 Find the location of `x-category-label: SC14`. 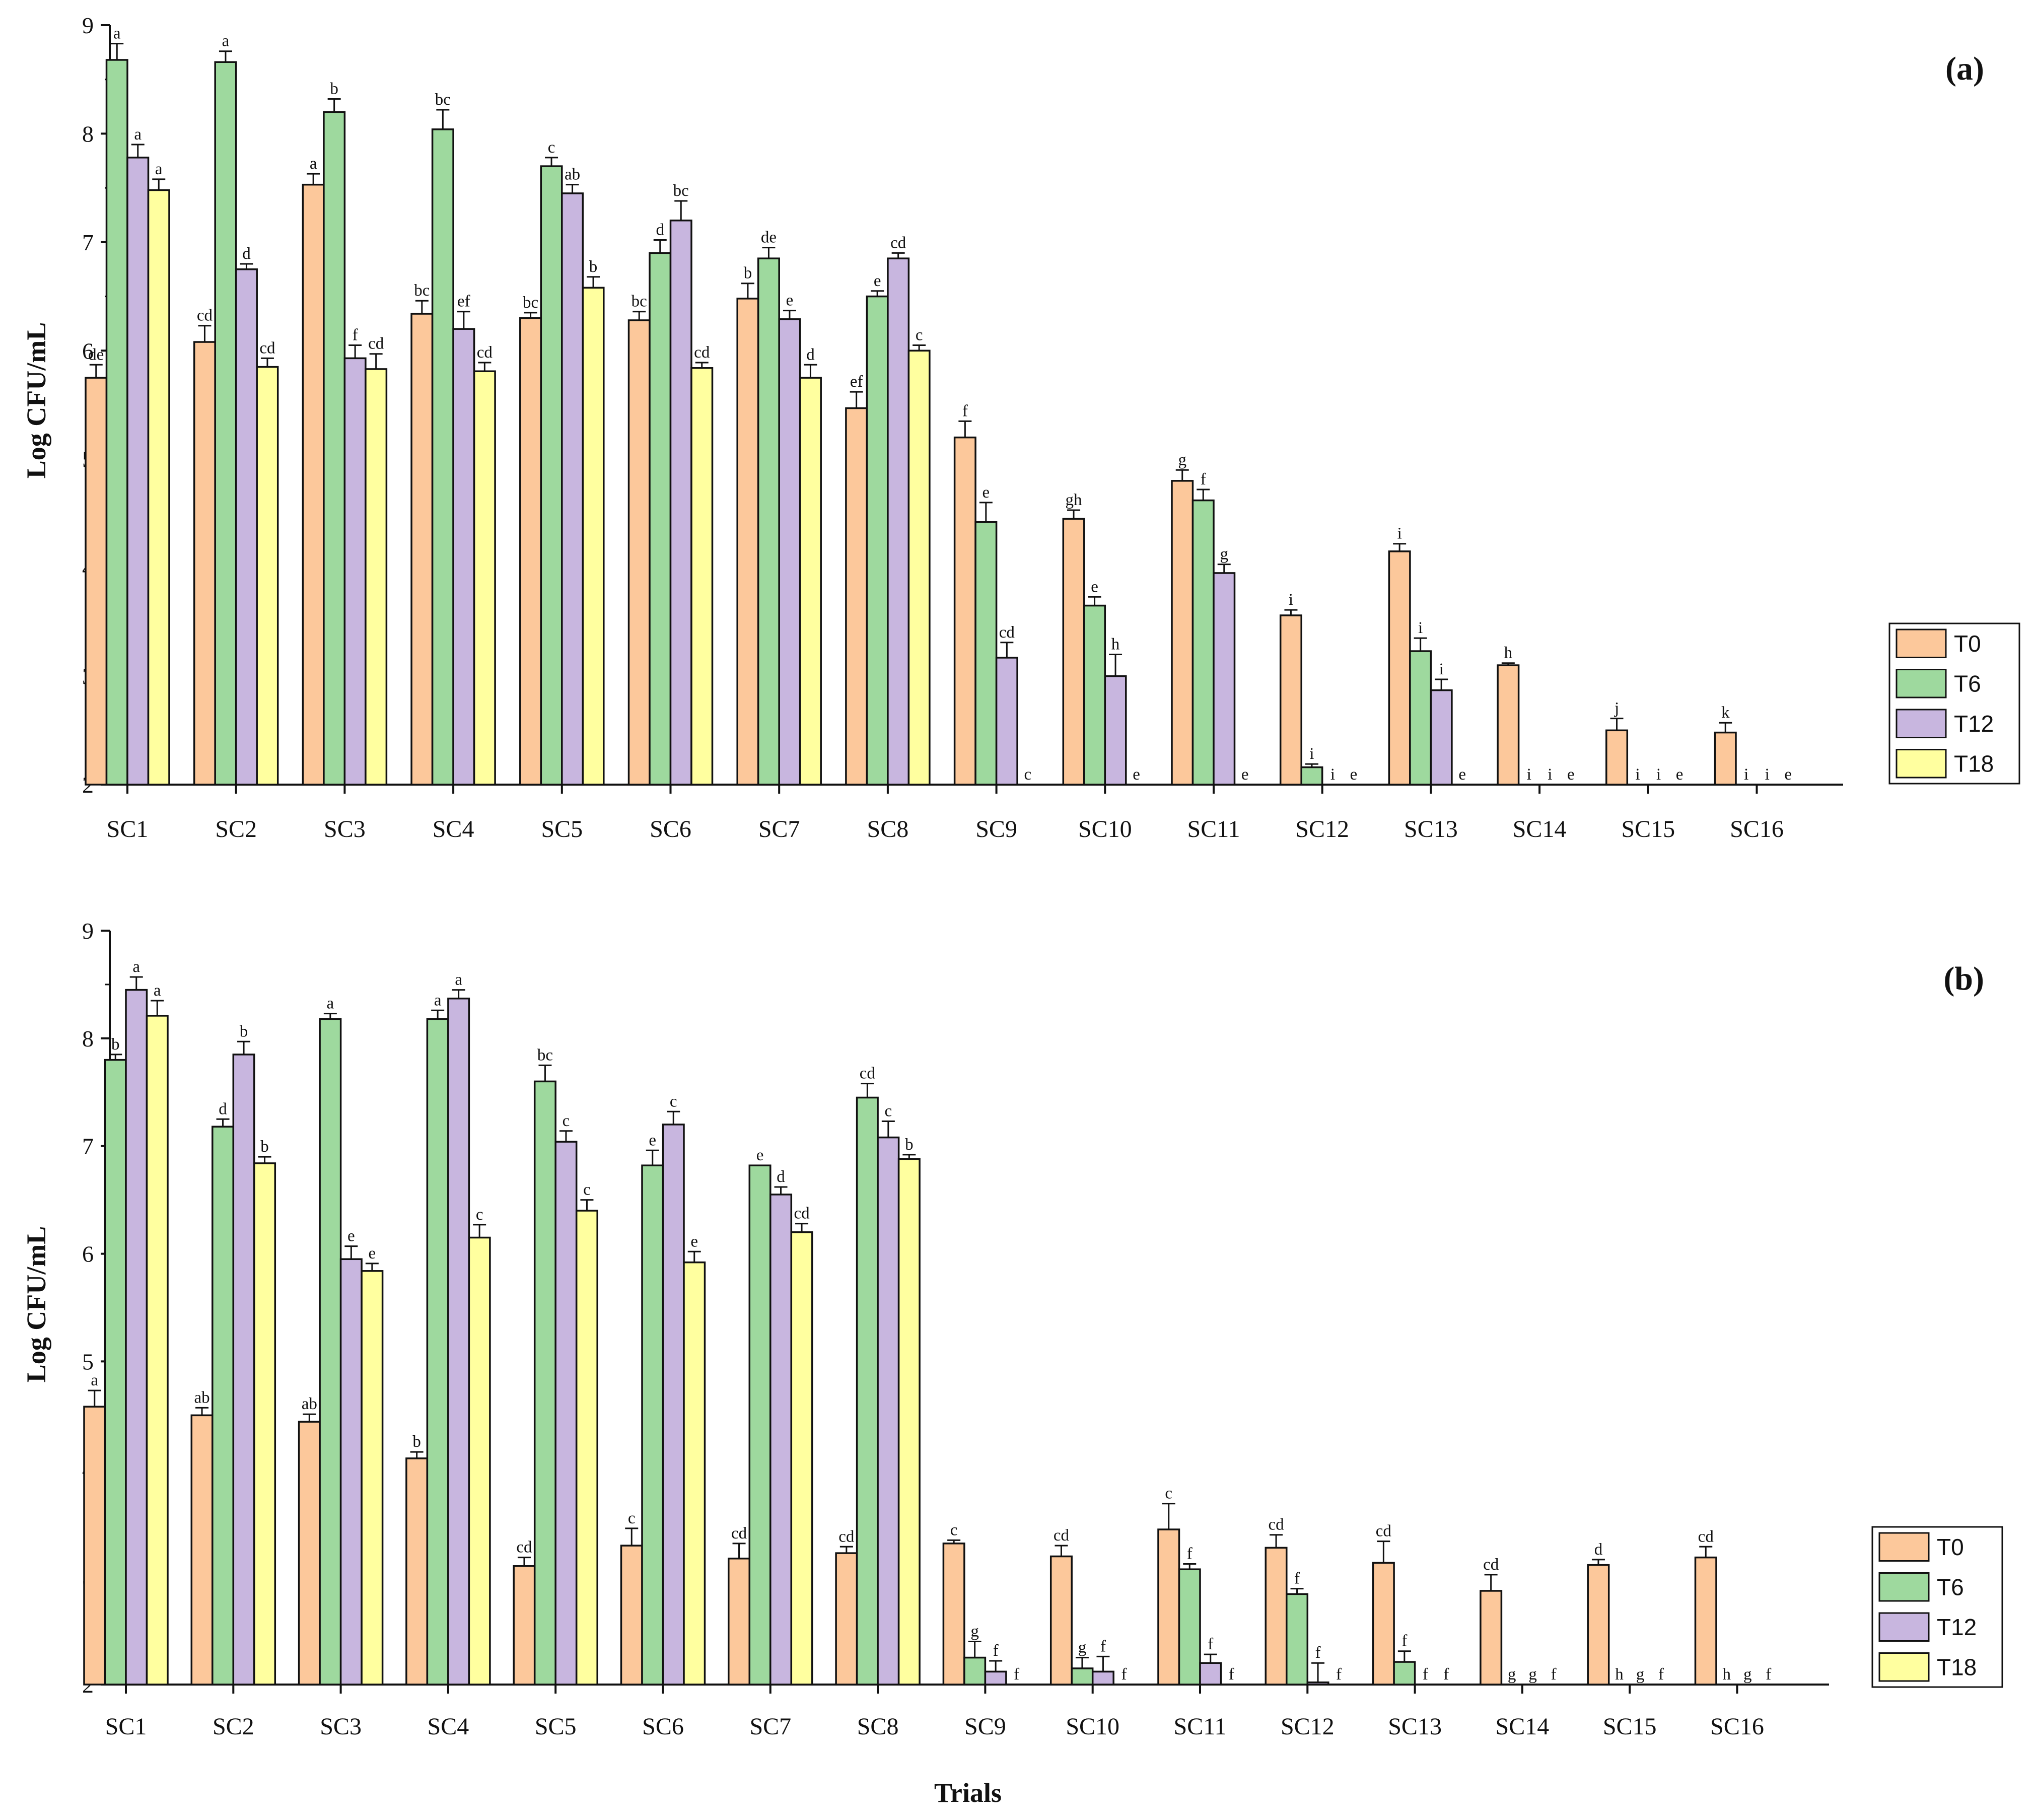

x-category-label: SC14 is located at coordinates (1540, 829).